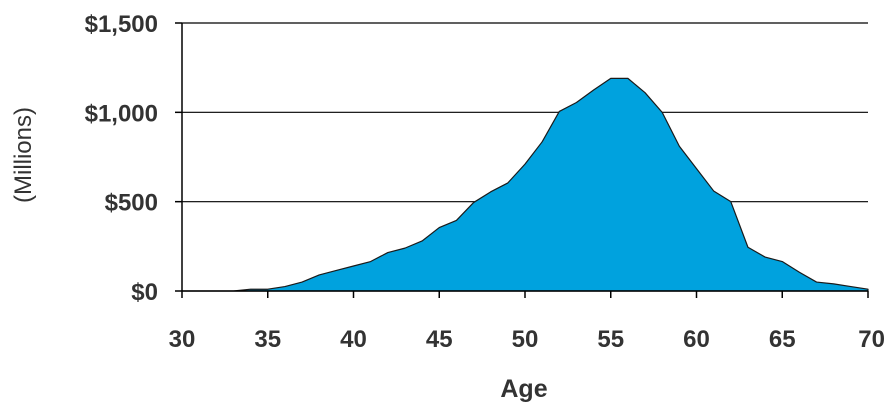 The height and width of the screenshot is (409, 888). I want to click on y-axis-title: (Millions), so click(23, 155).